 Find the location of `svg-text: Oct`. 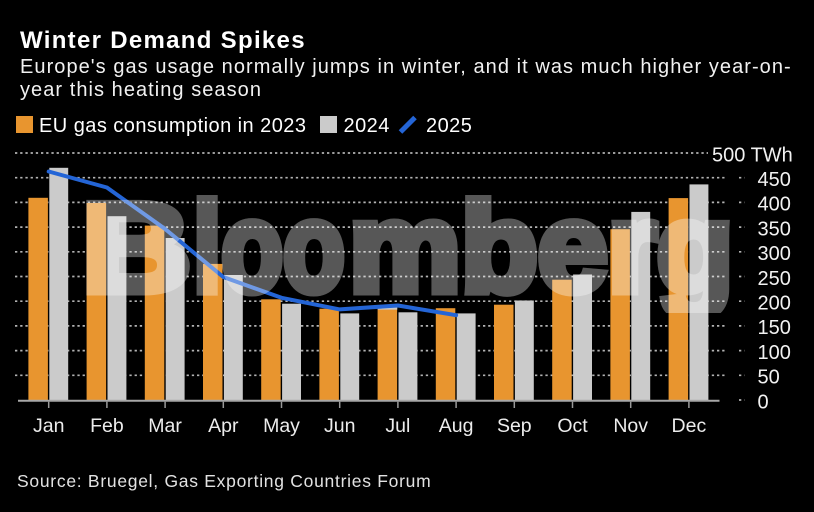

svg-text: Oct is located at coordinates (572, 426).